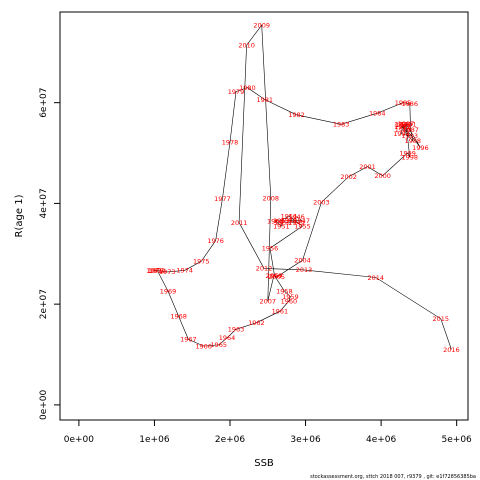  I want to click on y-tick-label: 0e+00, so click(44, 404).